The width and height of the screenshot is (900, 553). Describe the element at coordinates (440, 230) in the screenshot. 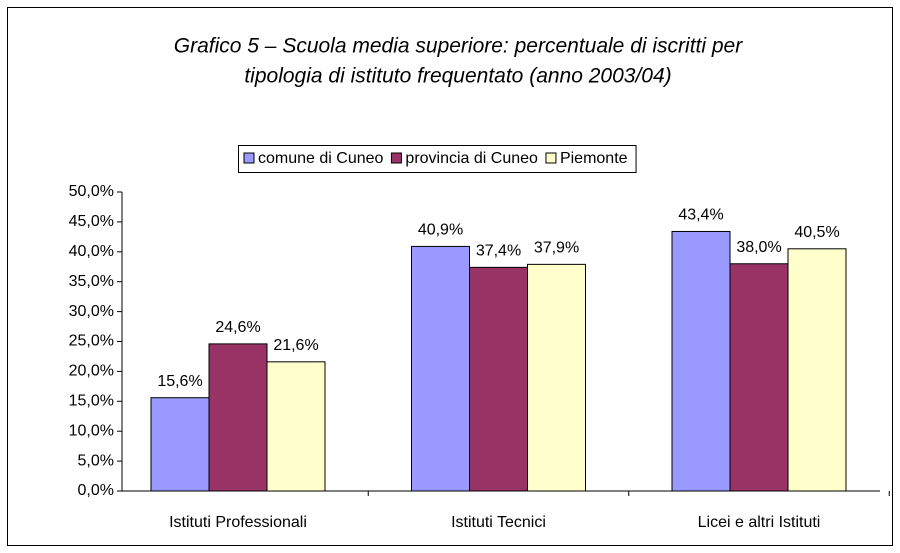

I see `value-label: 40,9%` at that location.